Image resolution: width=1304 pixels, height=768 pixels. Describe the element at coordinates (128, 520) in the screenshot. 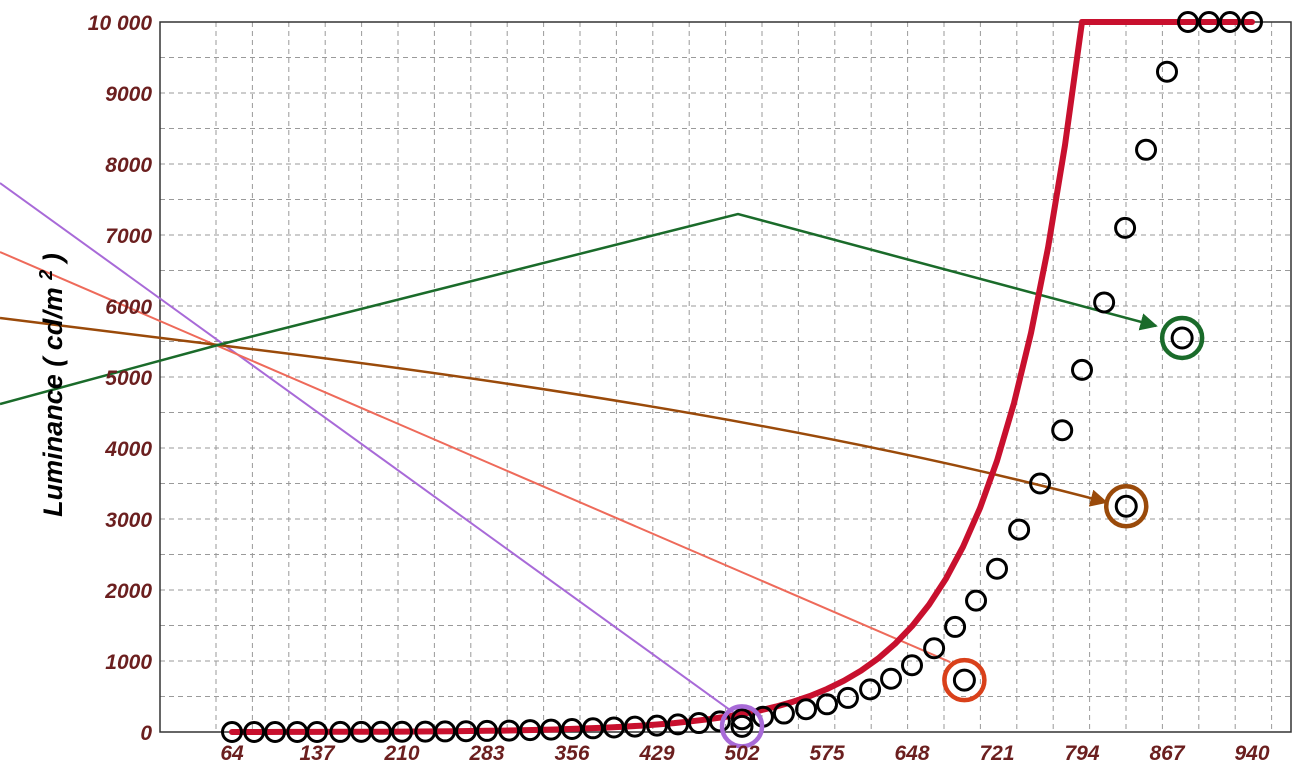

I see `y-tick-label: 3000` at that location.